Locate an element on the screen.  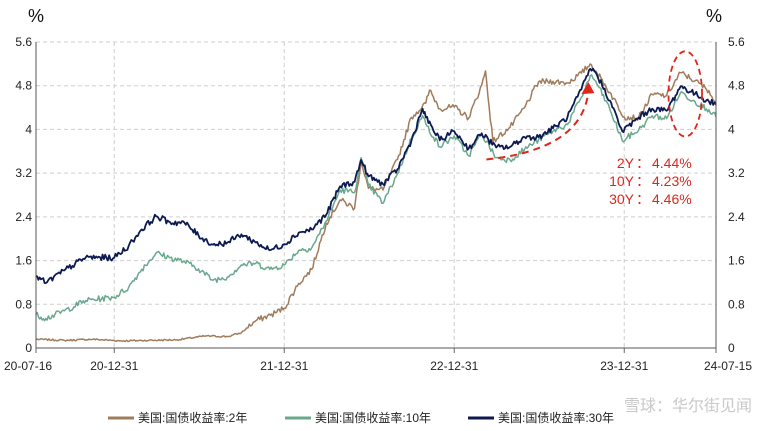
y-tick-label-left: 0.8 is located at coordinates (23, 304).